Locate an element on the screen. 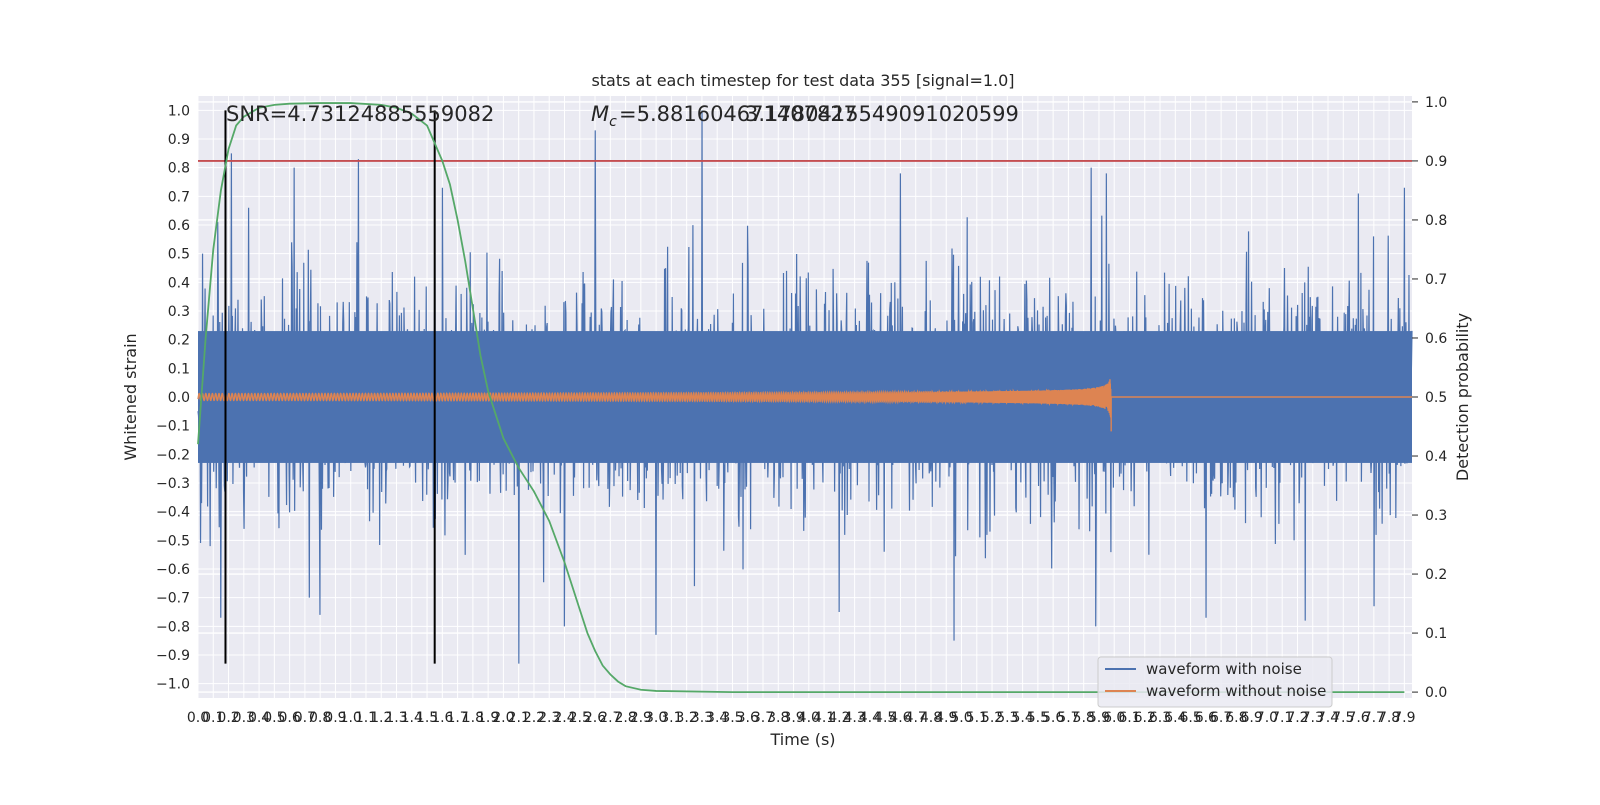 The height and width of the screenshot is (805, 1600). y2-tick-label: 0.9 is located at coordinates (1436, 162).